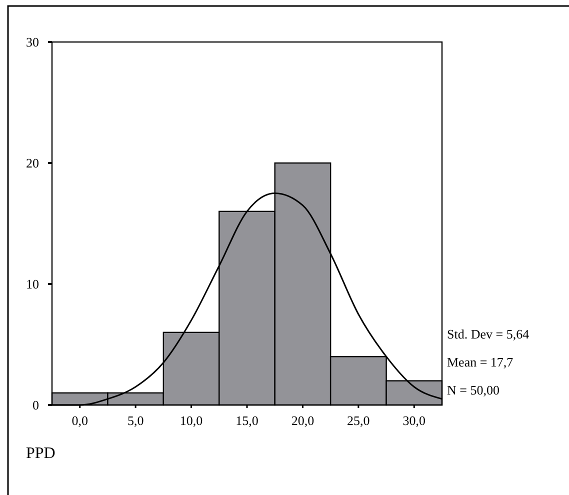  I want to click on y-tick-label: 0, so click(35, 405).